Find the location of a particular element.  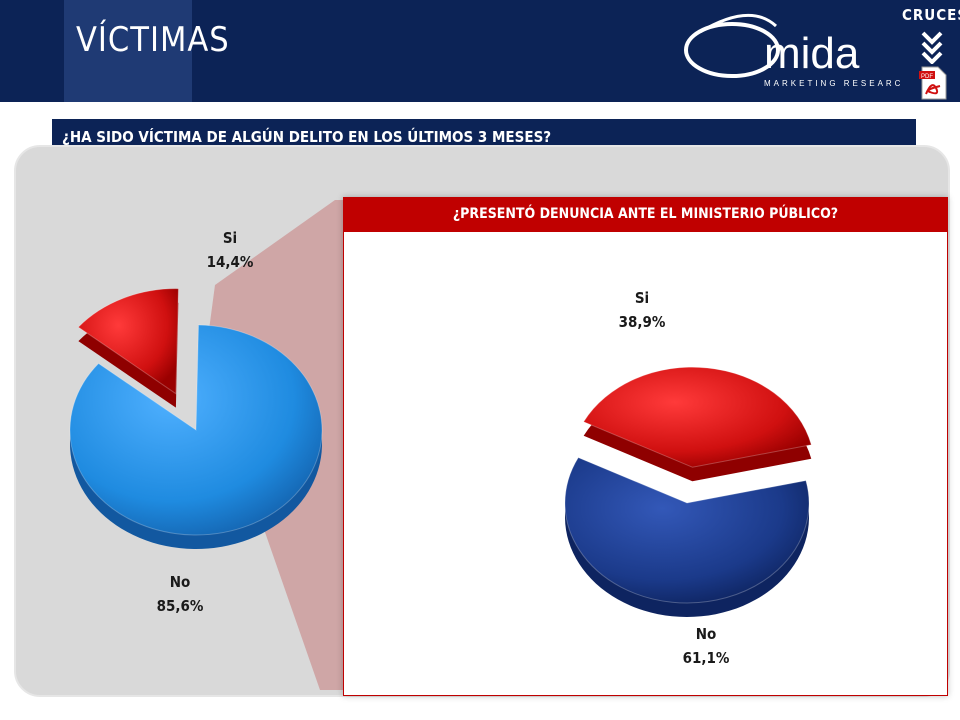

pie1-no-label: No 85,6% is located at coordinates (180, 594).